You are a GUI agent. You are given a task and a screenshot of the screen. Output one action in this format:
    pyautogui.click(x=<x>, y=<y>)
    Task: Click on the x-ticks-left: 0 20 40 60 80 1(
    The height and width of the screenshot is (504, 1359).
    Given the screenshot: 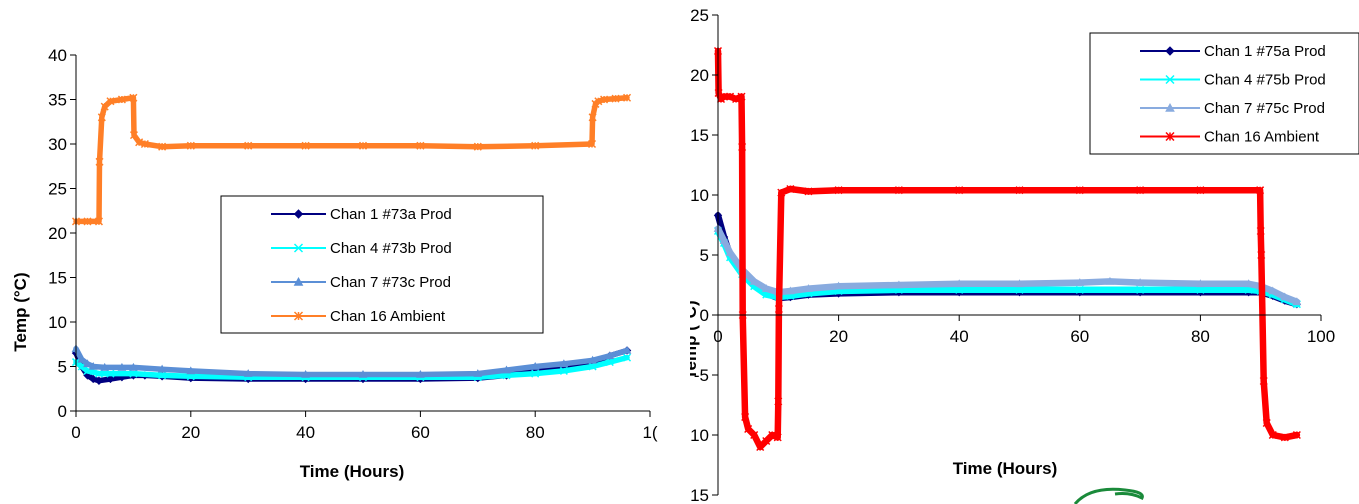 What is the action you would take?
    pyautogui.click(x=364, y=426)
    